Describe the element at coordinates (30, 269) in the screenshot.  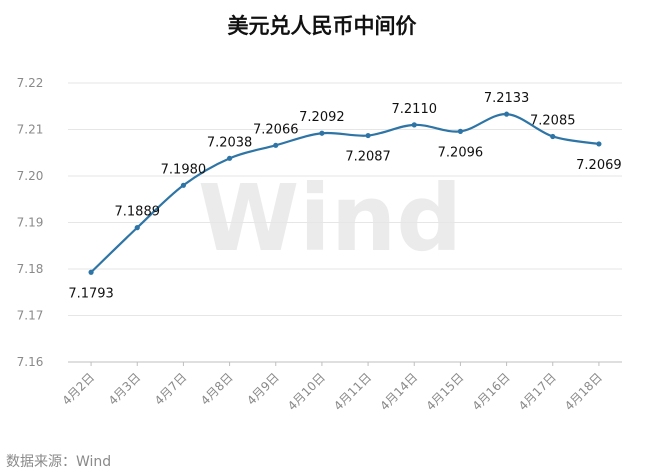
I see `y-tick-label: 7.18` at that location.